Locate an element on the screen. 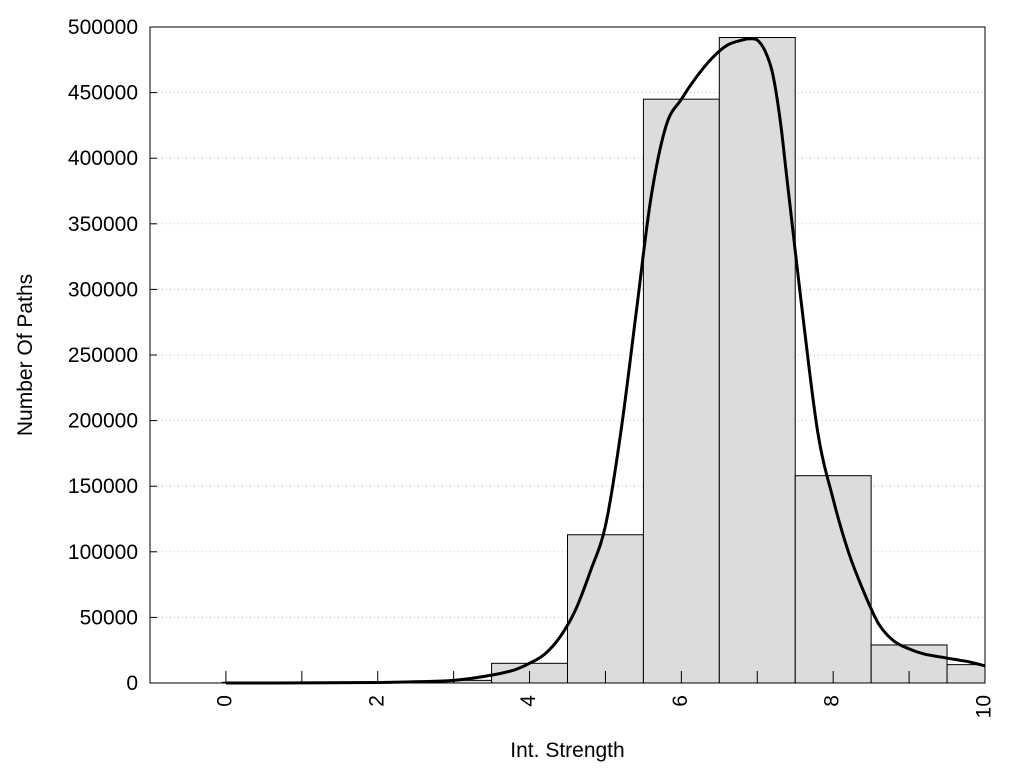  x-tick-label: 8 is located at coordinates (832, 701).